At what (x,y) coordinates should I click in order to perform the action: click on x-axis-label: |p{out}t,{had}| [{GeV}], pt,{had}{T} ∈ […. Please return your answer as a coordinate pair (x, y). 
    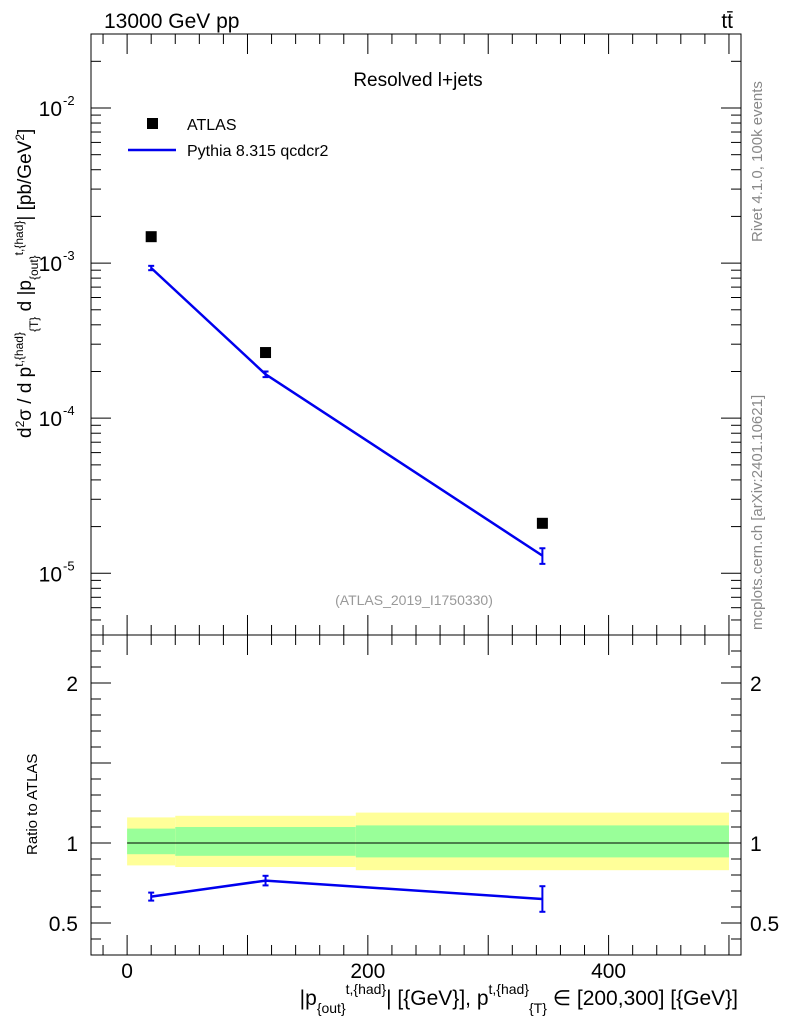
    Looking at the image, I should click on (519, 998).